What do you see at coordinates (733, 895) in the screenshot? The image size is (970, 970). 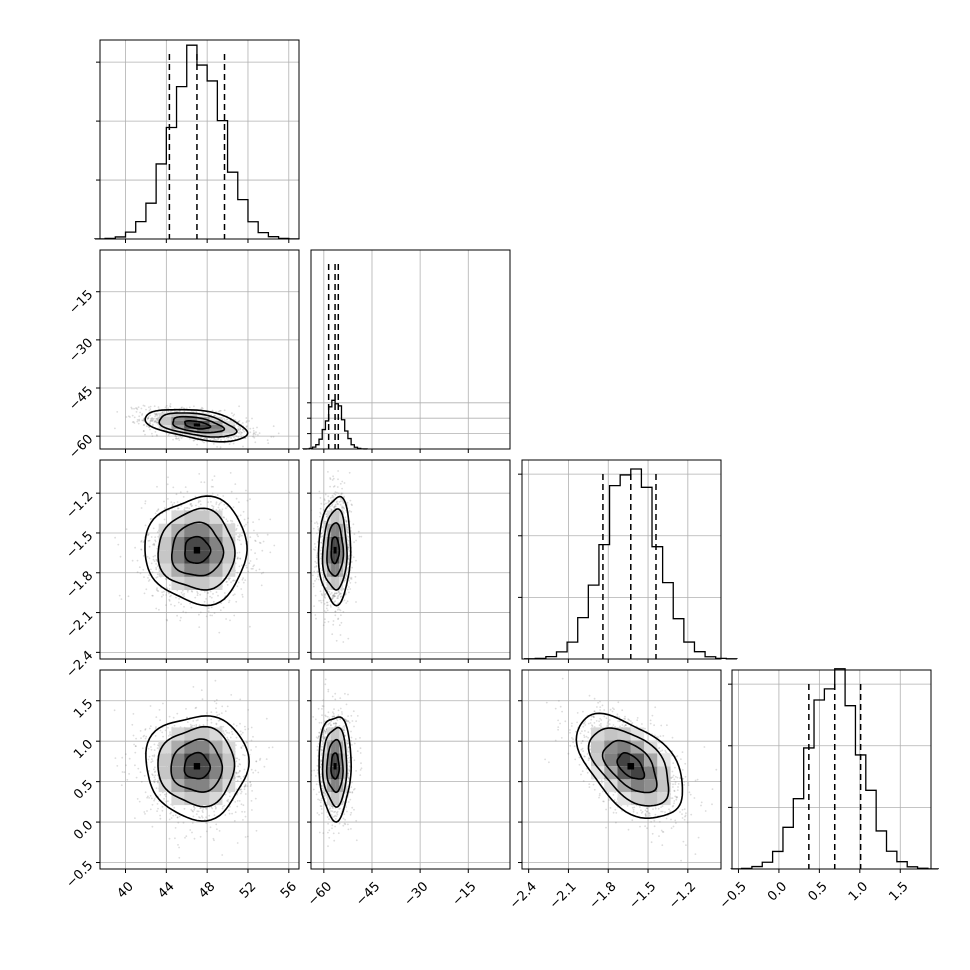 I see `x-tick-label-3-0: −0.5` at bounding box center [733, 895].